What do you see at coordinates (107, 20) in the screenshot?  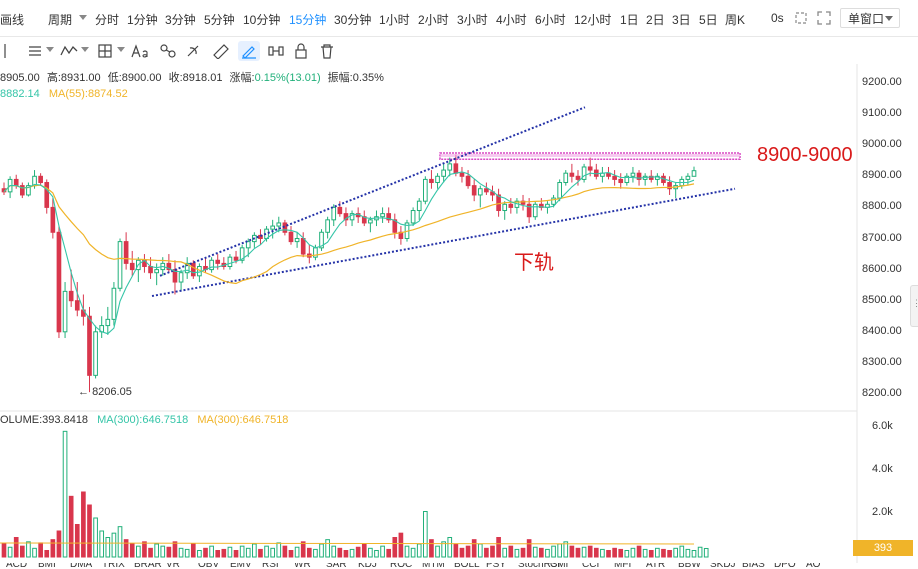 I see `period-tab-1: 分时` at bounding box center [107, 20].